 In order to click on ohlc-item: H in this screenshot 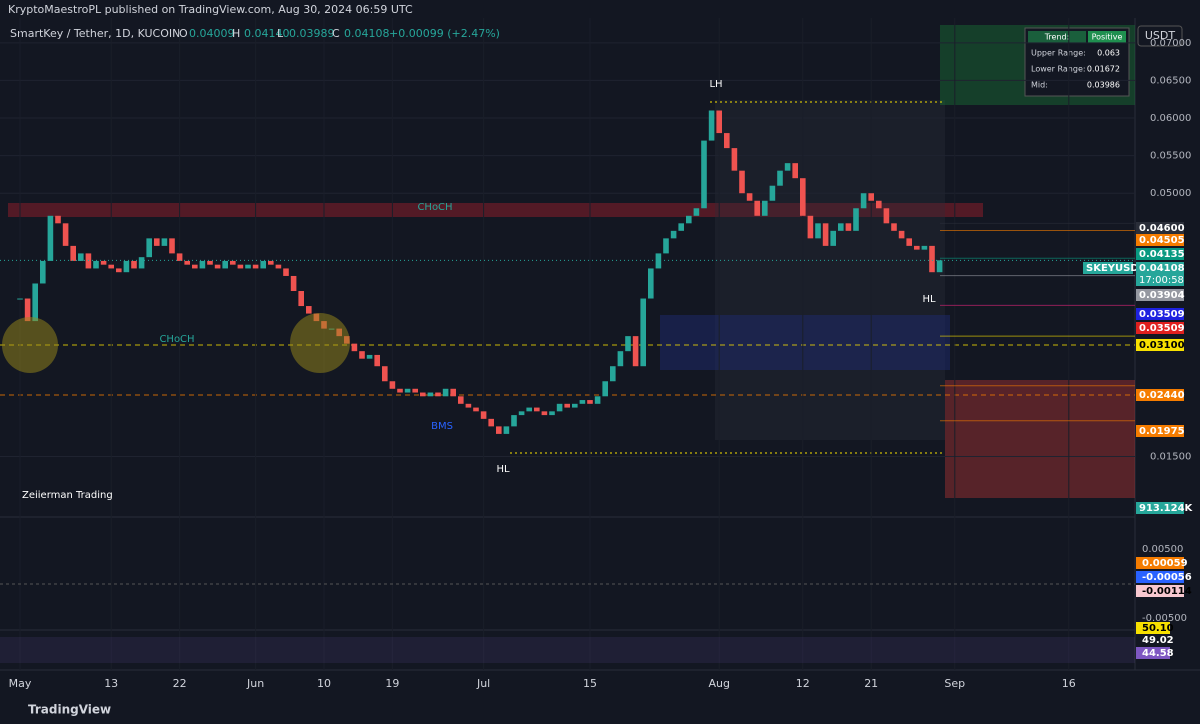, I will do `click(236, 33)`.